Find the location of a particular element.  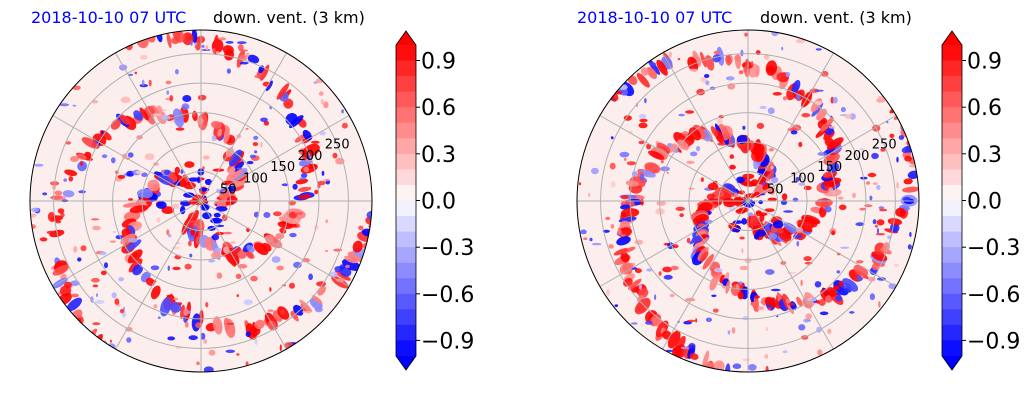

colorbar-extend-min is located at coordinates (406, 363).